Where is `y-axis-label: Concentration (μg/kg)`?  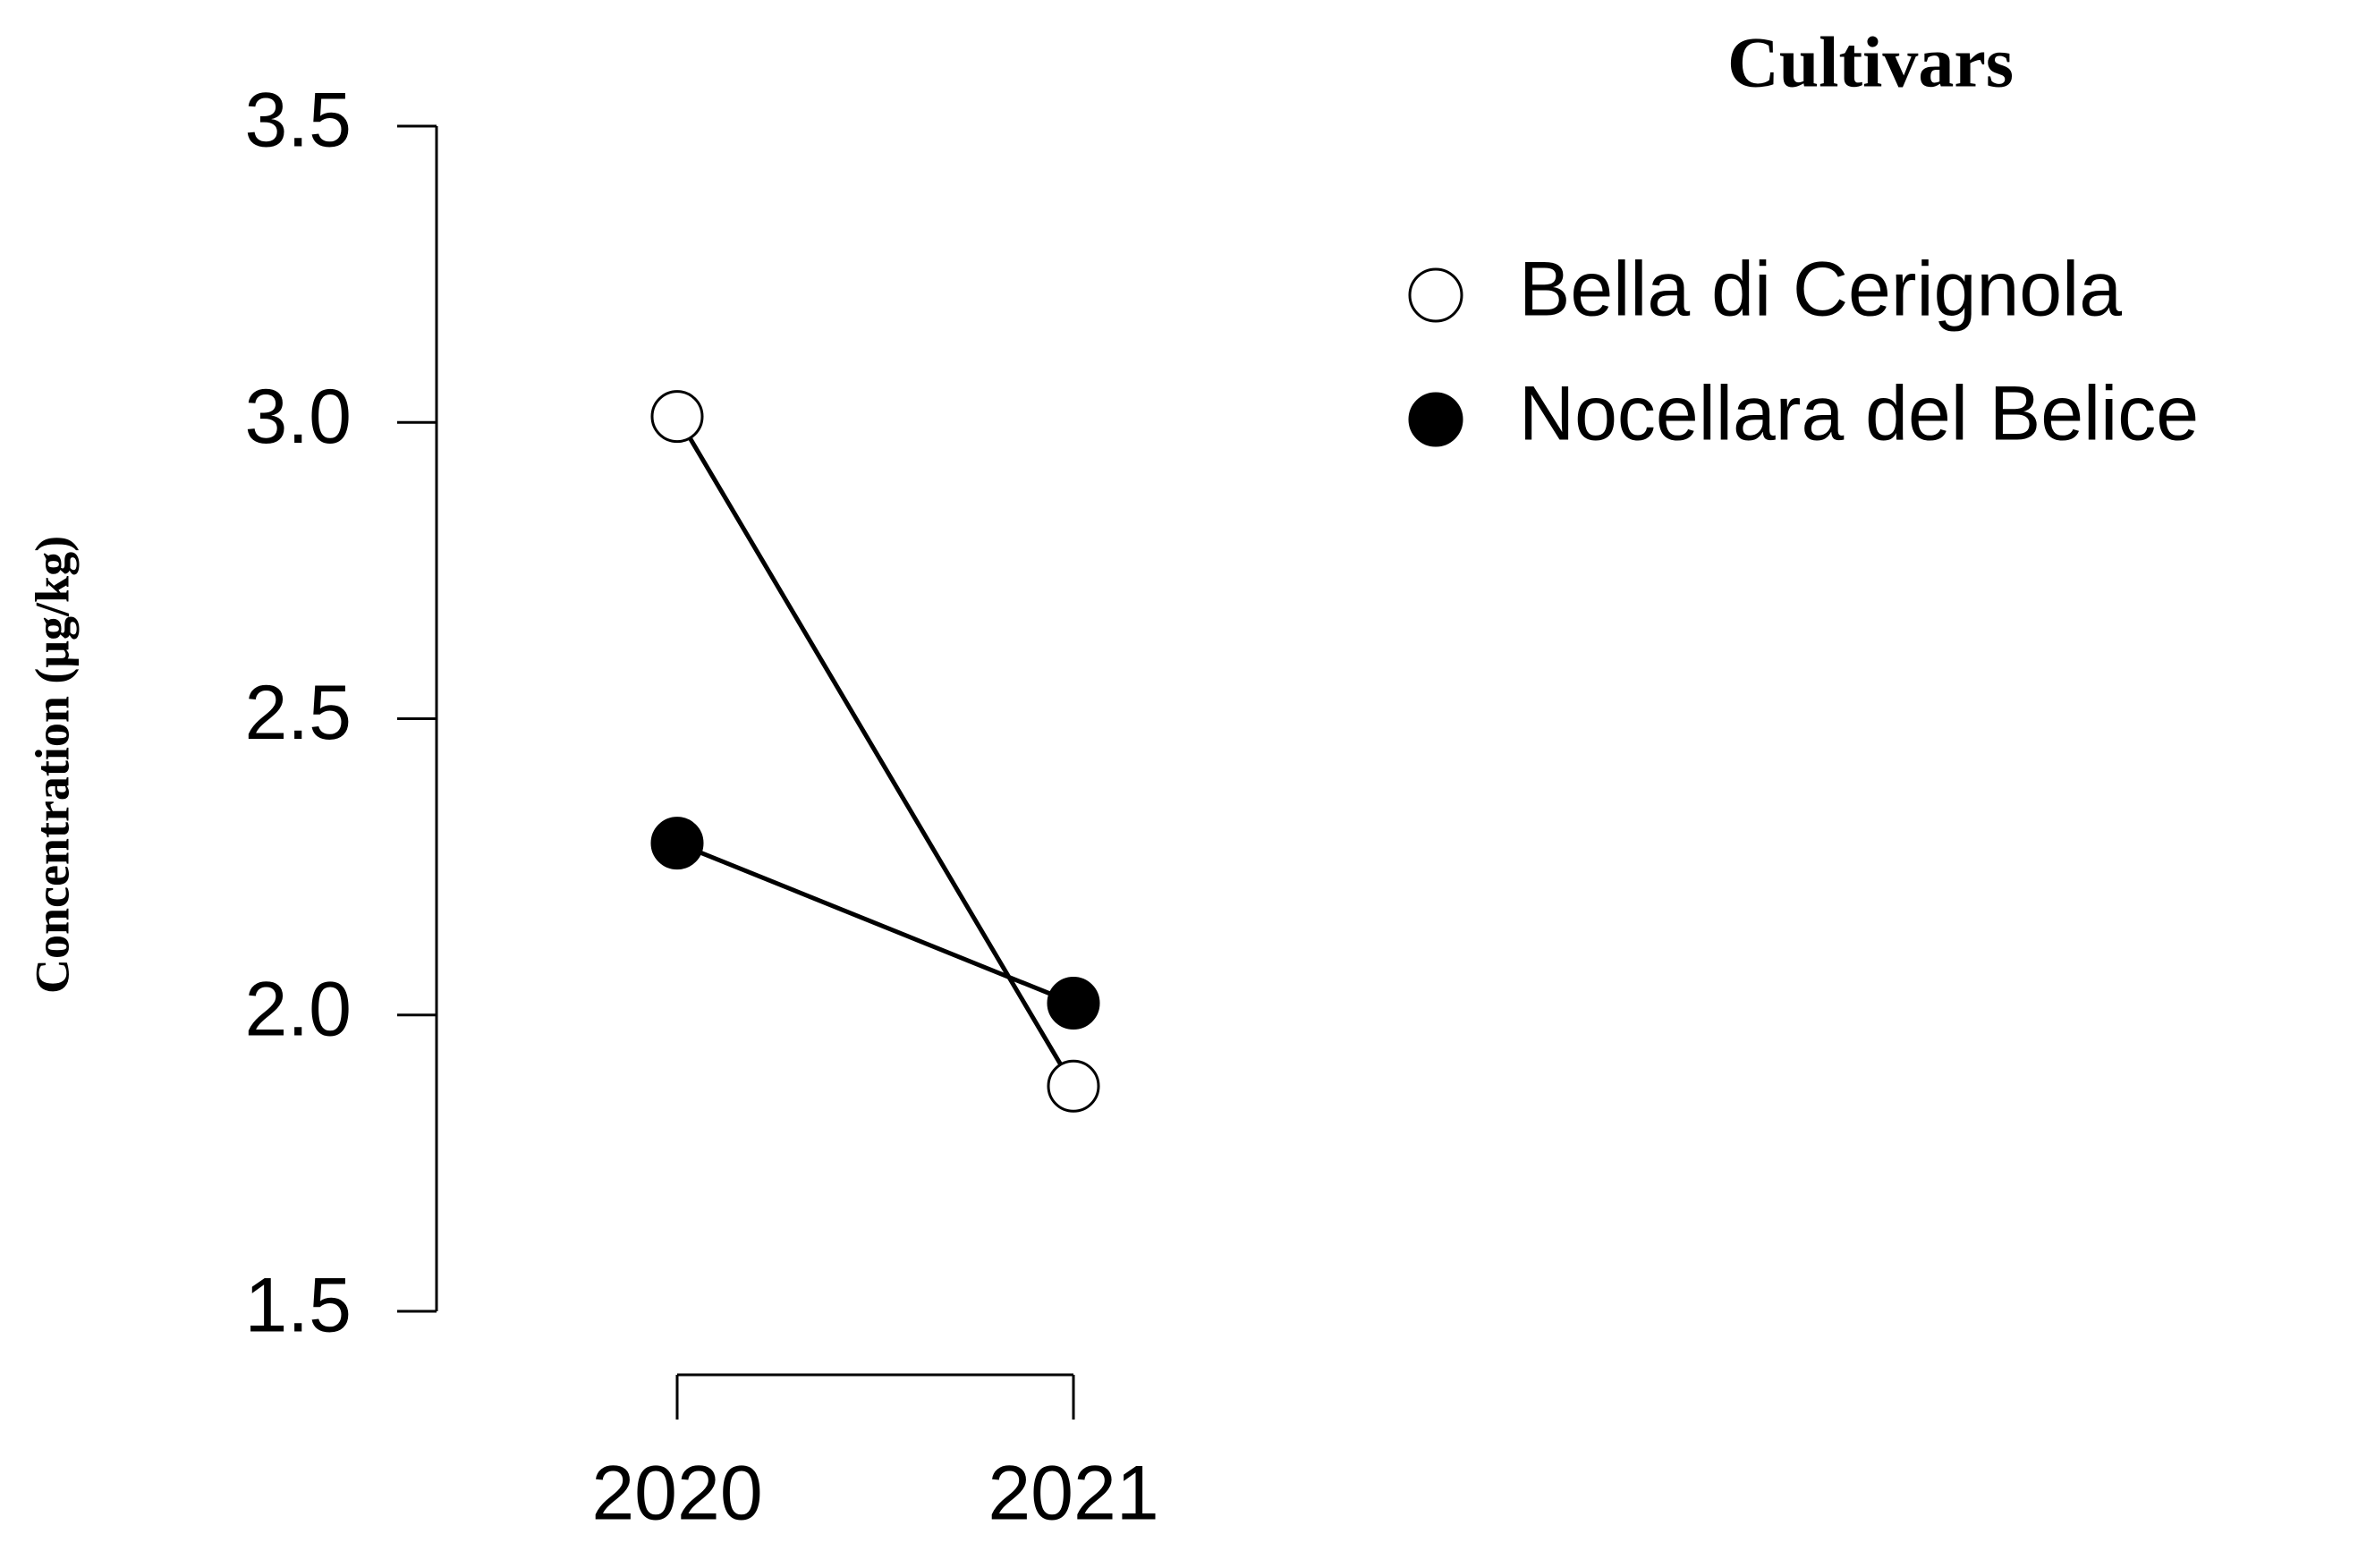 y-axis-label: Concentration (μg/kg) is located at coordinates (52, 765).